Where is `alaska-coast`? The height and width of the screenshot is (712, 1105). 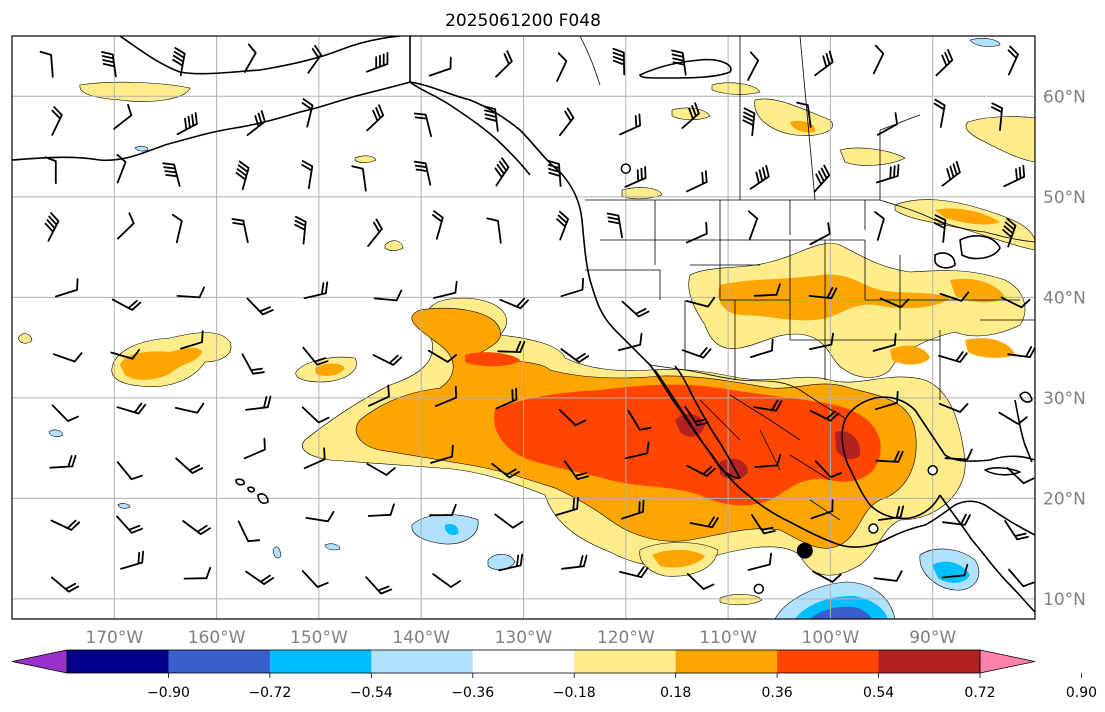
alaska-coast is located at coordinates (211, 99).